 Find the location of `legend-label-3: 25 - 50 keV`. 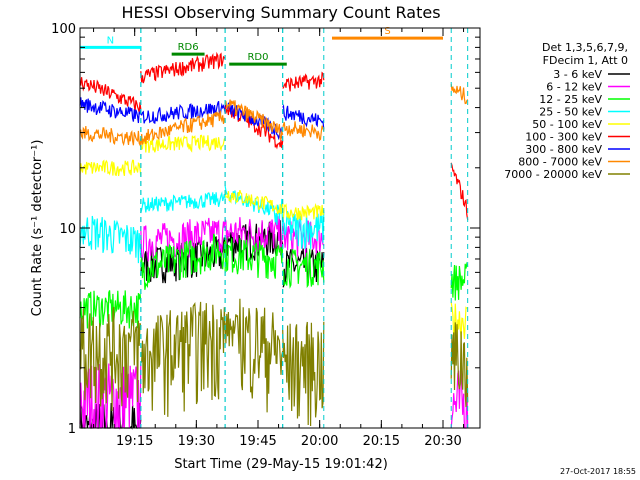

legend-label-3: 25 - 50 keV is located at coordinates (570, 112).